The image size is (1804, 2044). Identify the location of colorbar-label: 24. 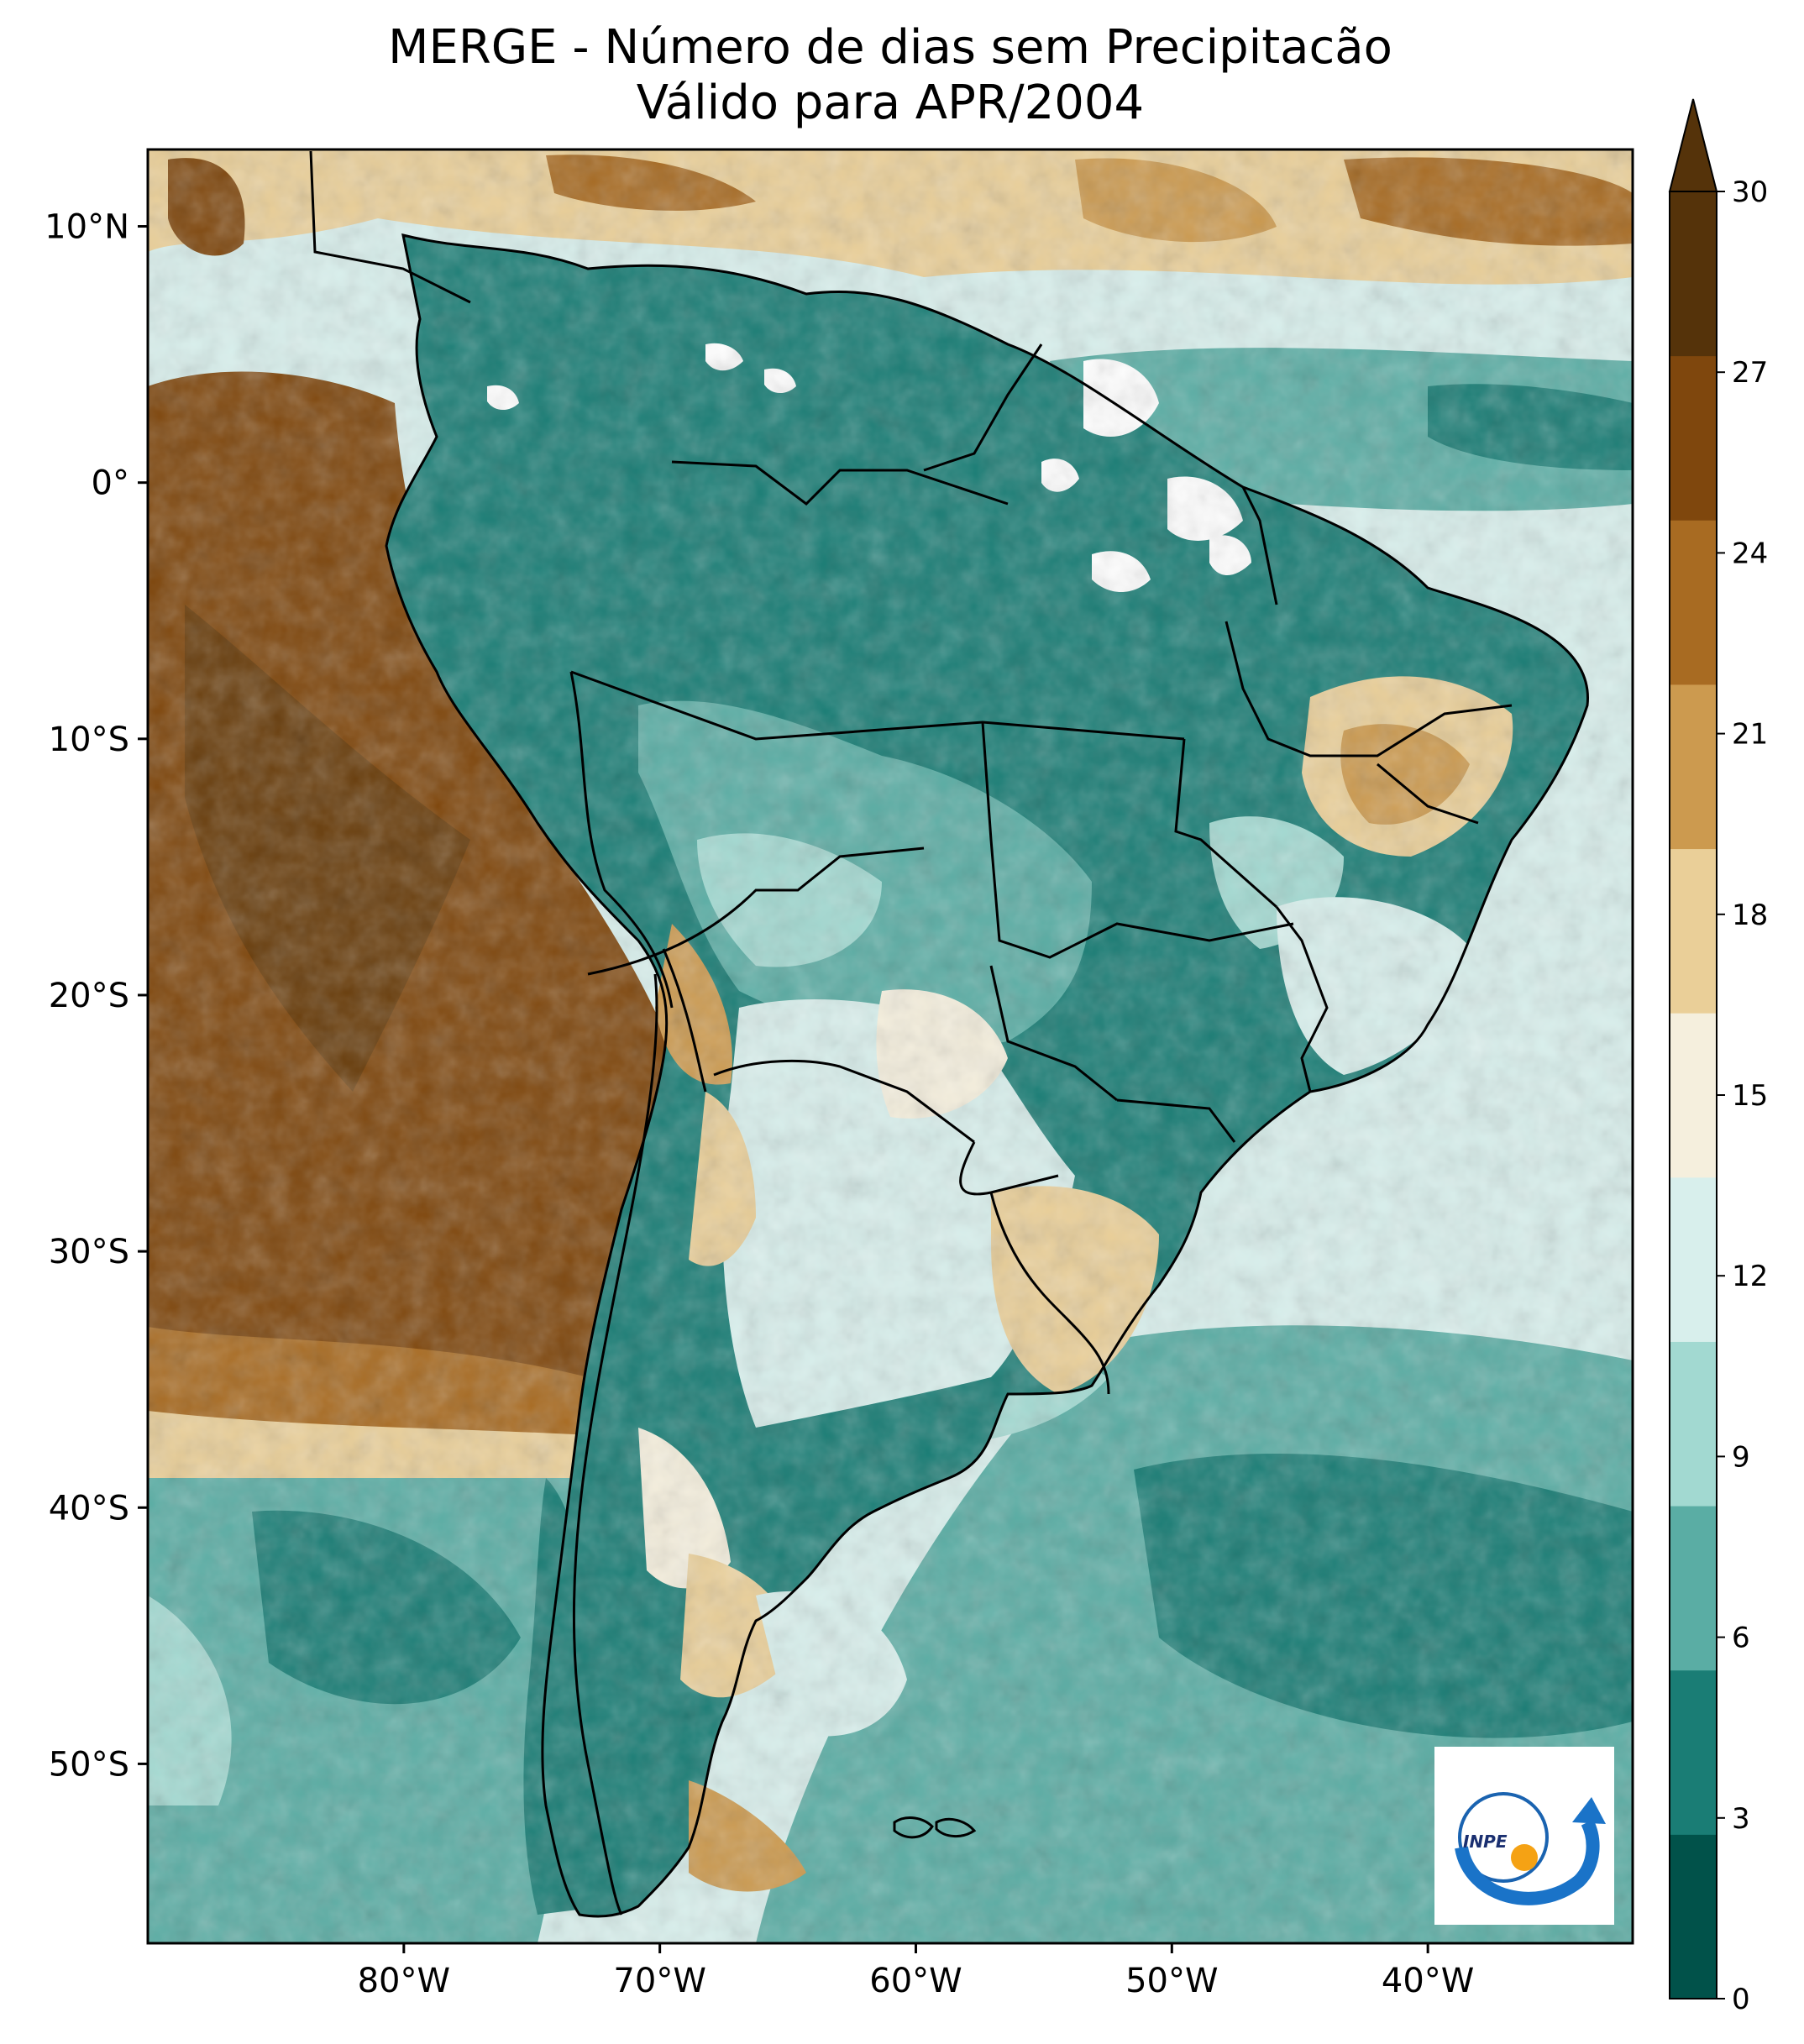
(1750, 553).